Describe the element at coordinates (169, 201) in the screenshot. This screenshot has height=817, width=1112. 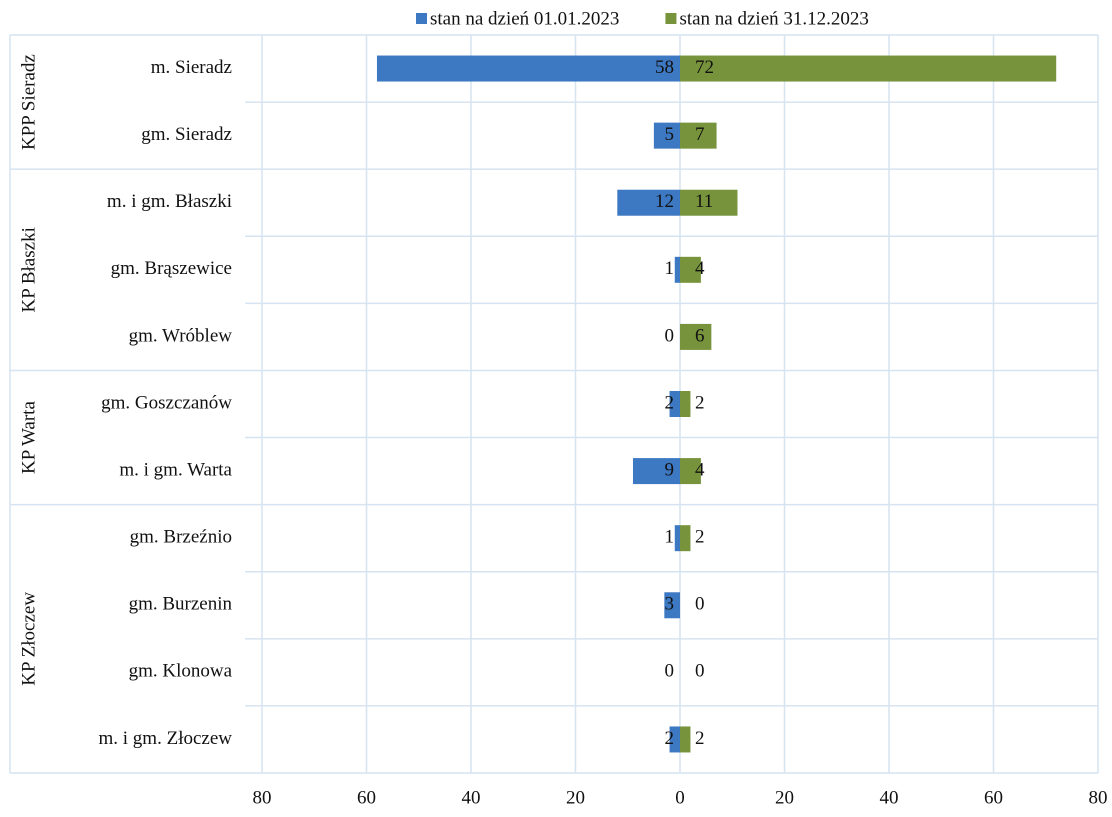
I see `category-label: m. i gm. Błaszki` at that location.